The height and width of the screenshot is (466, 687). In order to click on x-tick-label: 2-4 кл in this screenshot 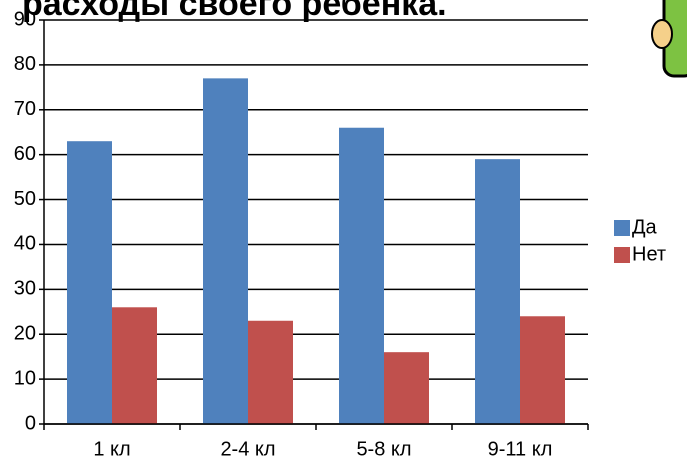, I will do `click(247, 449)`.